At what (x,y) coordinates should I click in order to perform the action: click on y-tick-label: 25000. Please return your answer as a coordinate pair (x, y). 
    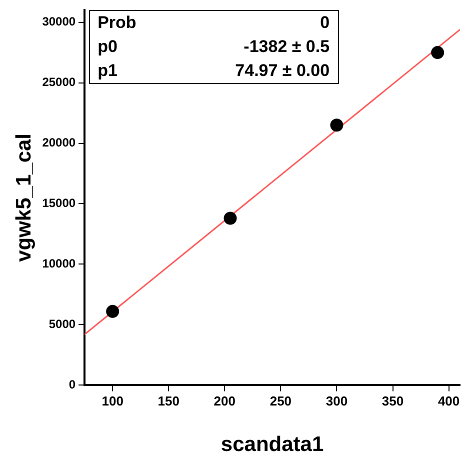
    Looking at the image, I should click on (59, 82).